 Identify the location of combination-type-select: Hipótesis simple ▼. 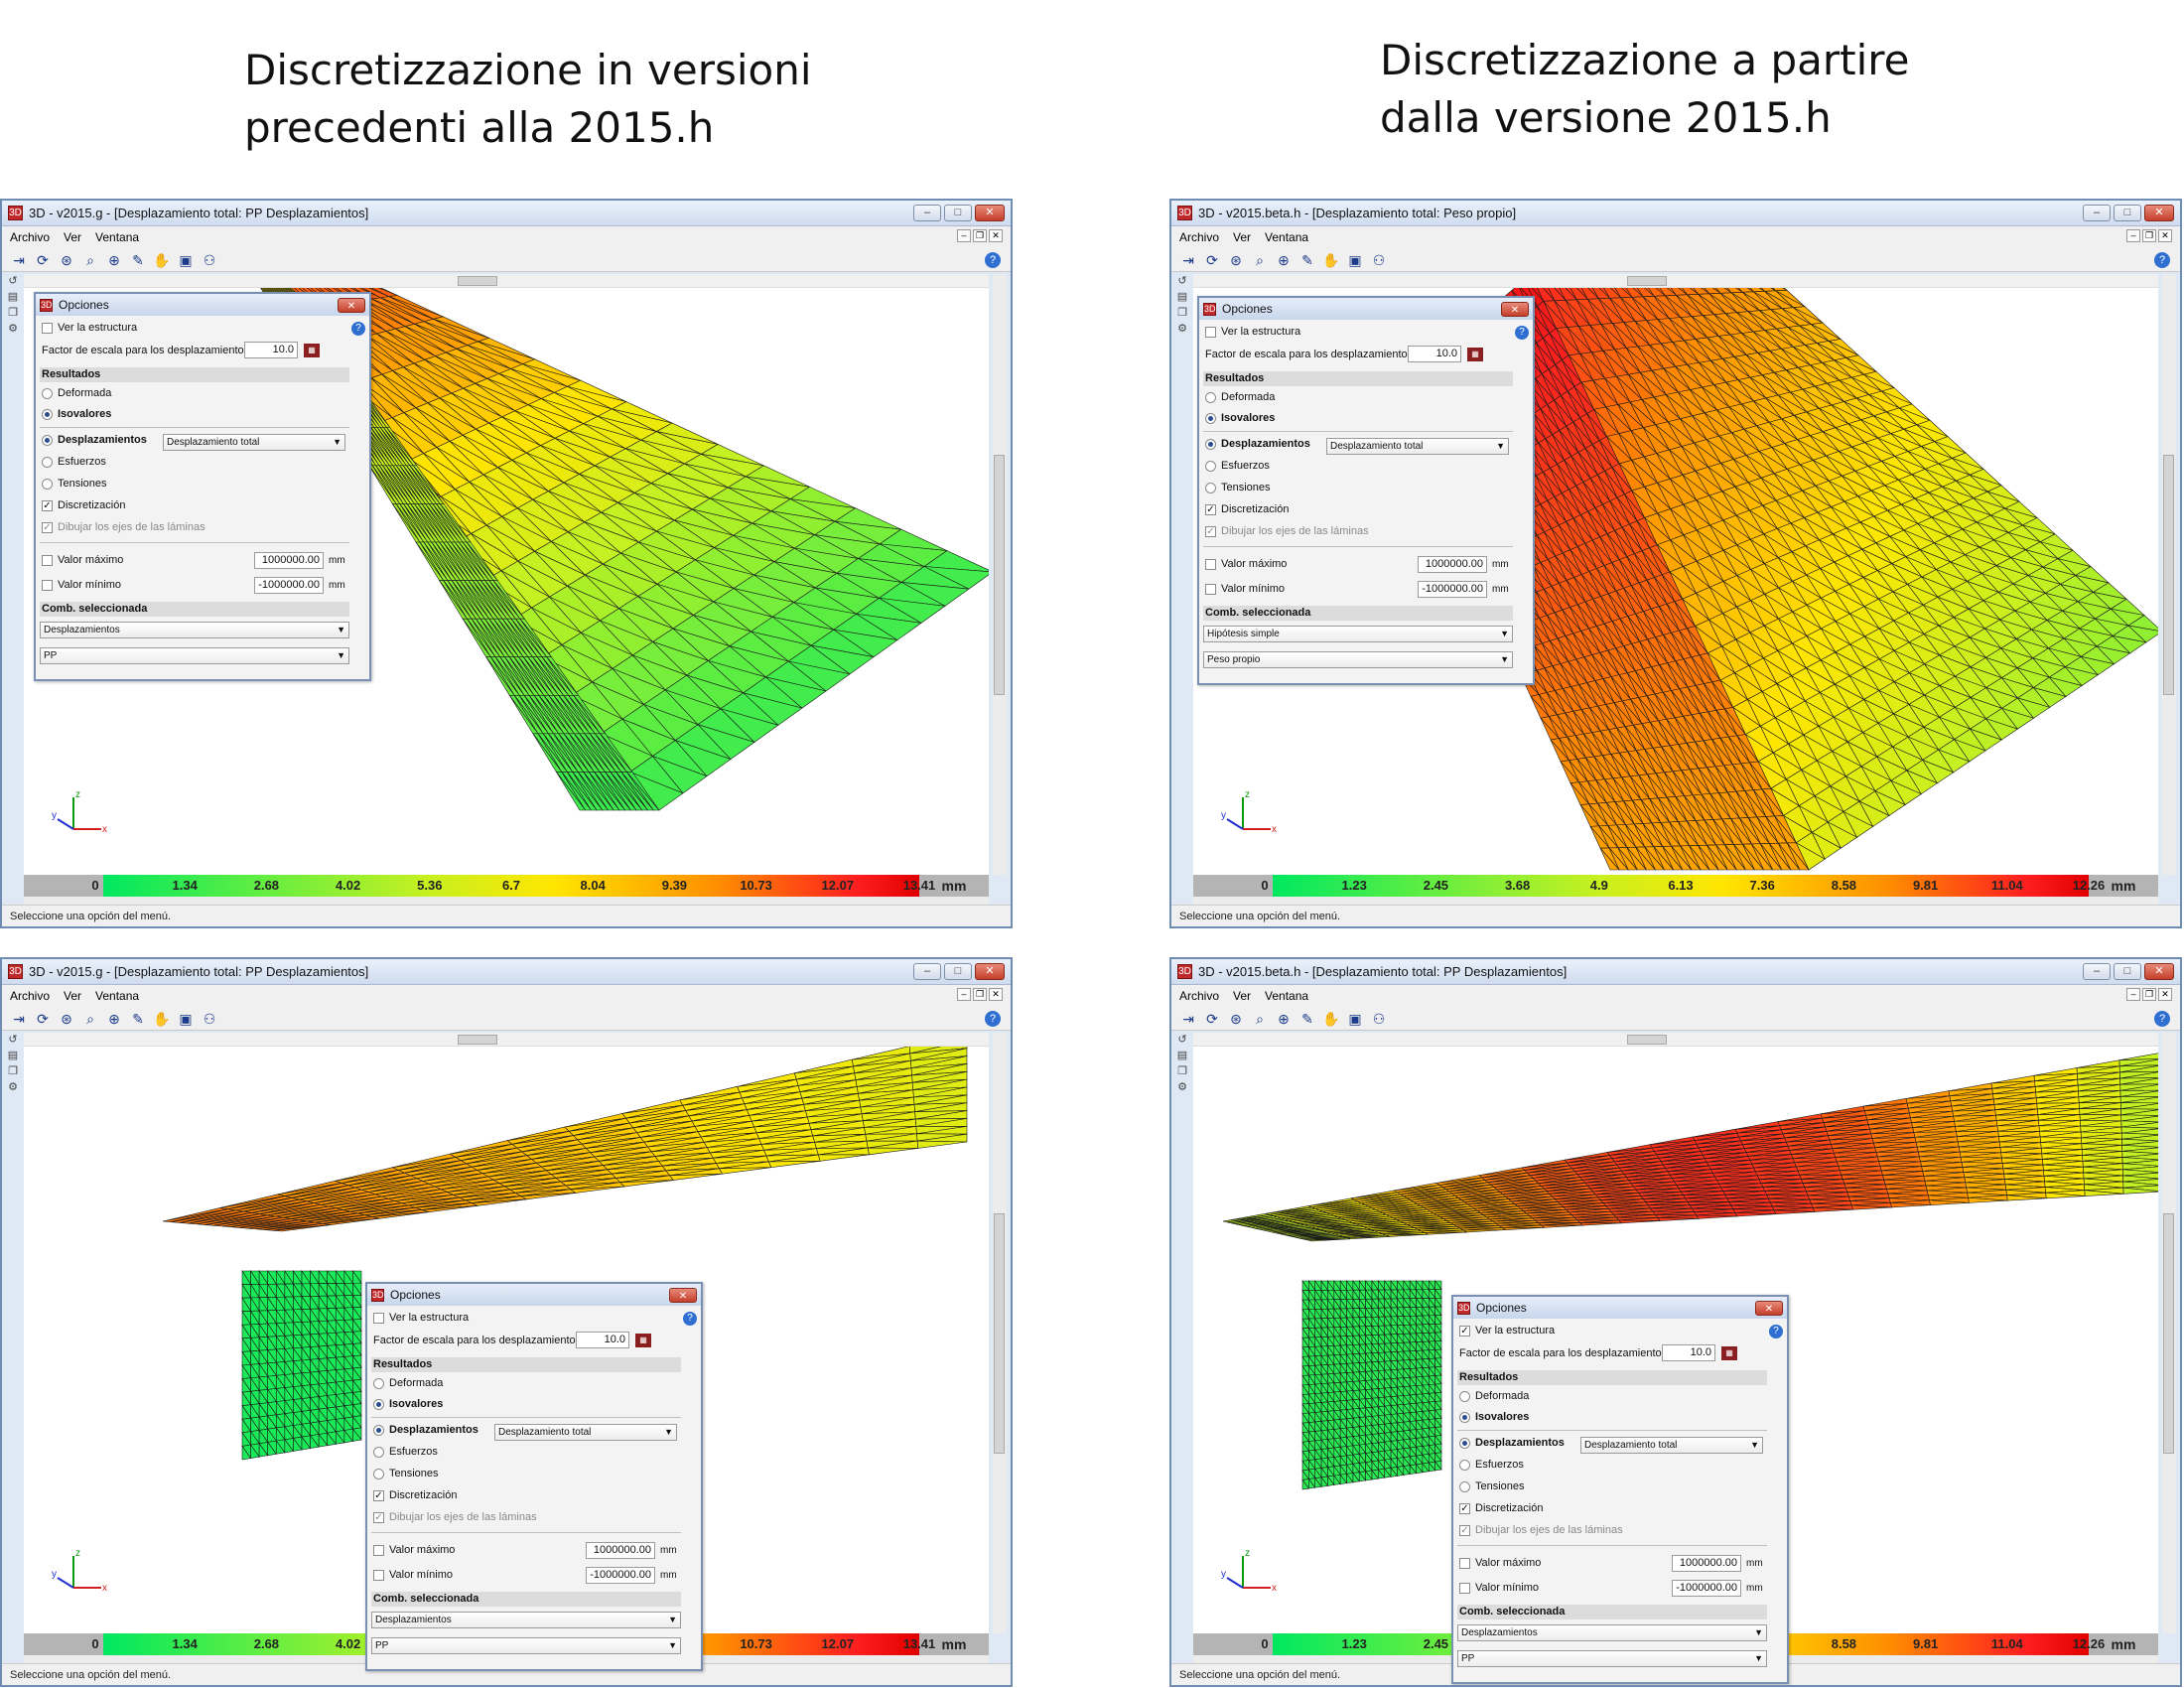
(1358, 634).